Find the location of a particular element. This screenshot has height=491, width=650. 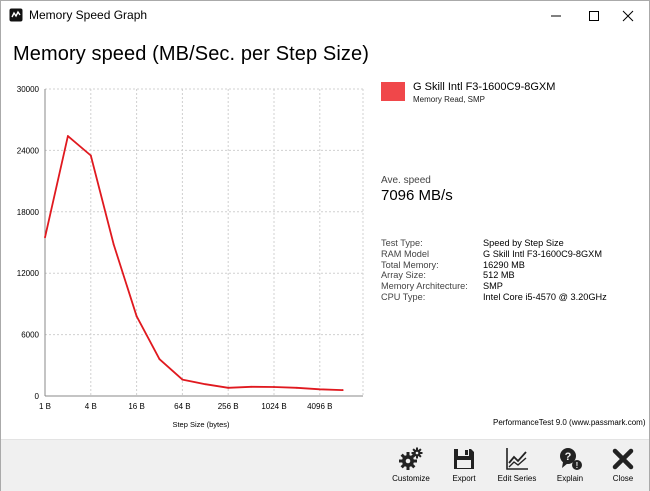

maximize-icon is located at coordinates (594, 15).